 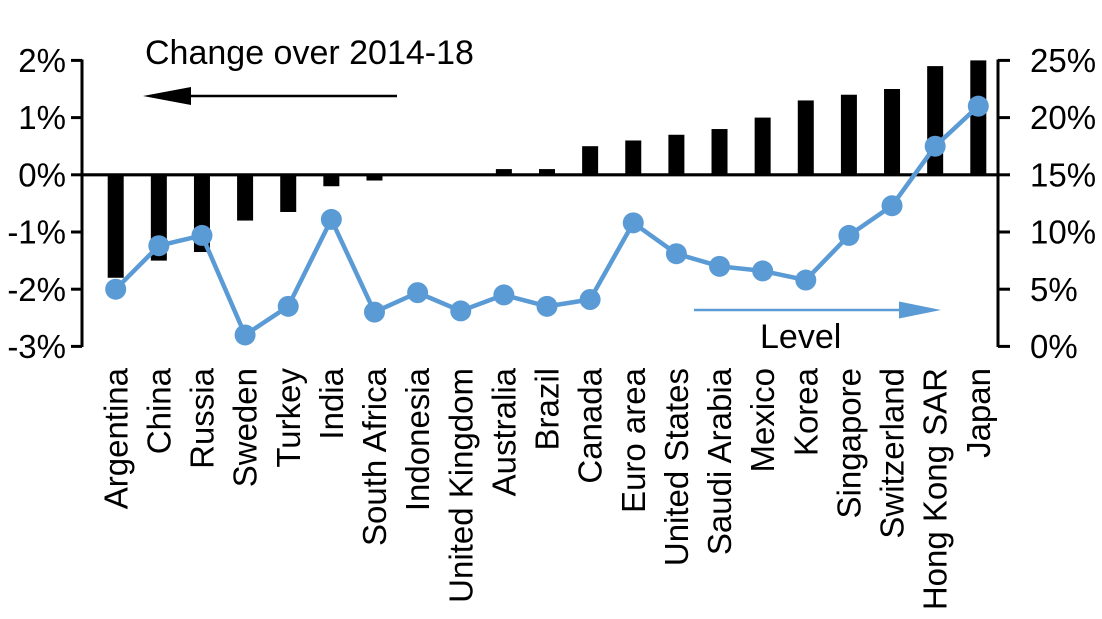 What do you see at coordinates (848, 134) in the screenshot?
I see `bar-singapore` at bounding box center [848, 134].